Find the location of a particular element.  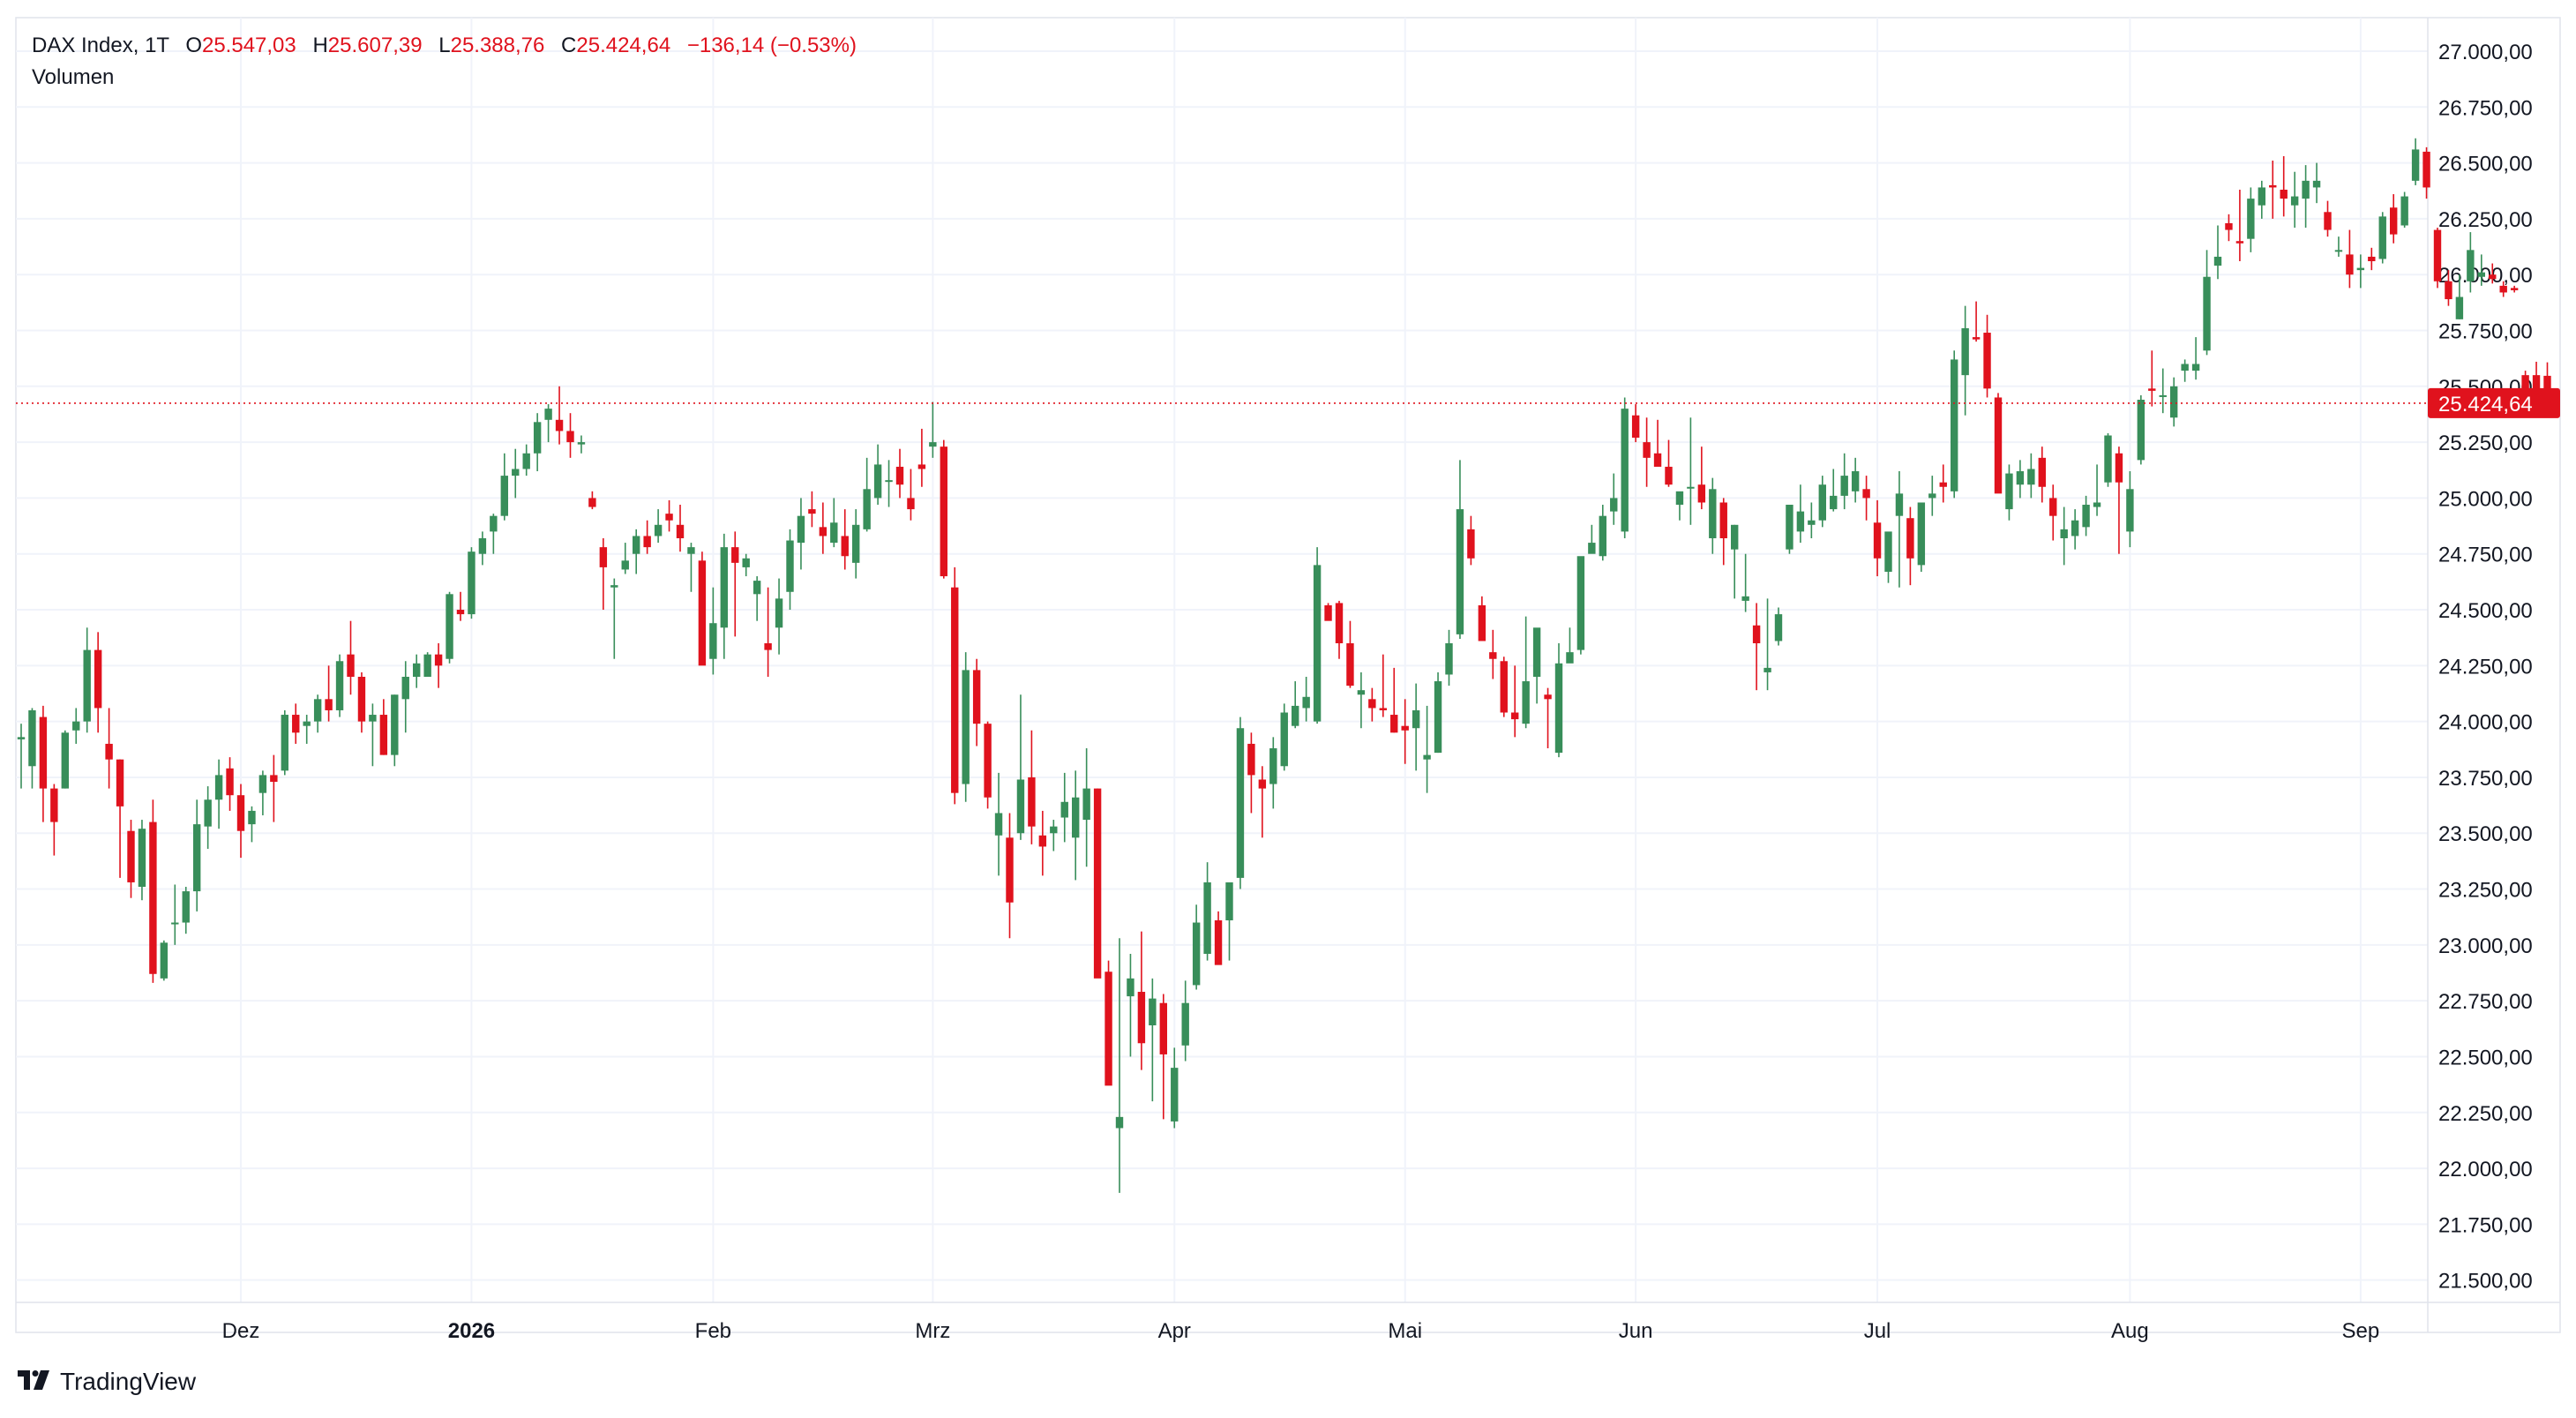

last-price-label: 25.424,64 is located at coordinates (2486, 404).